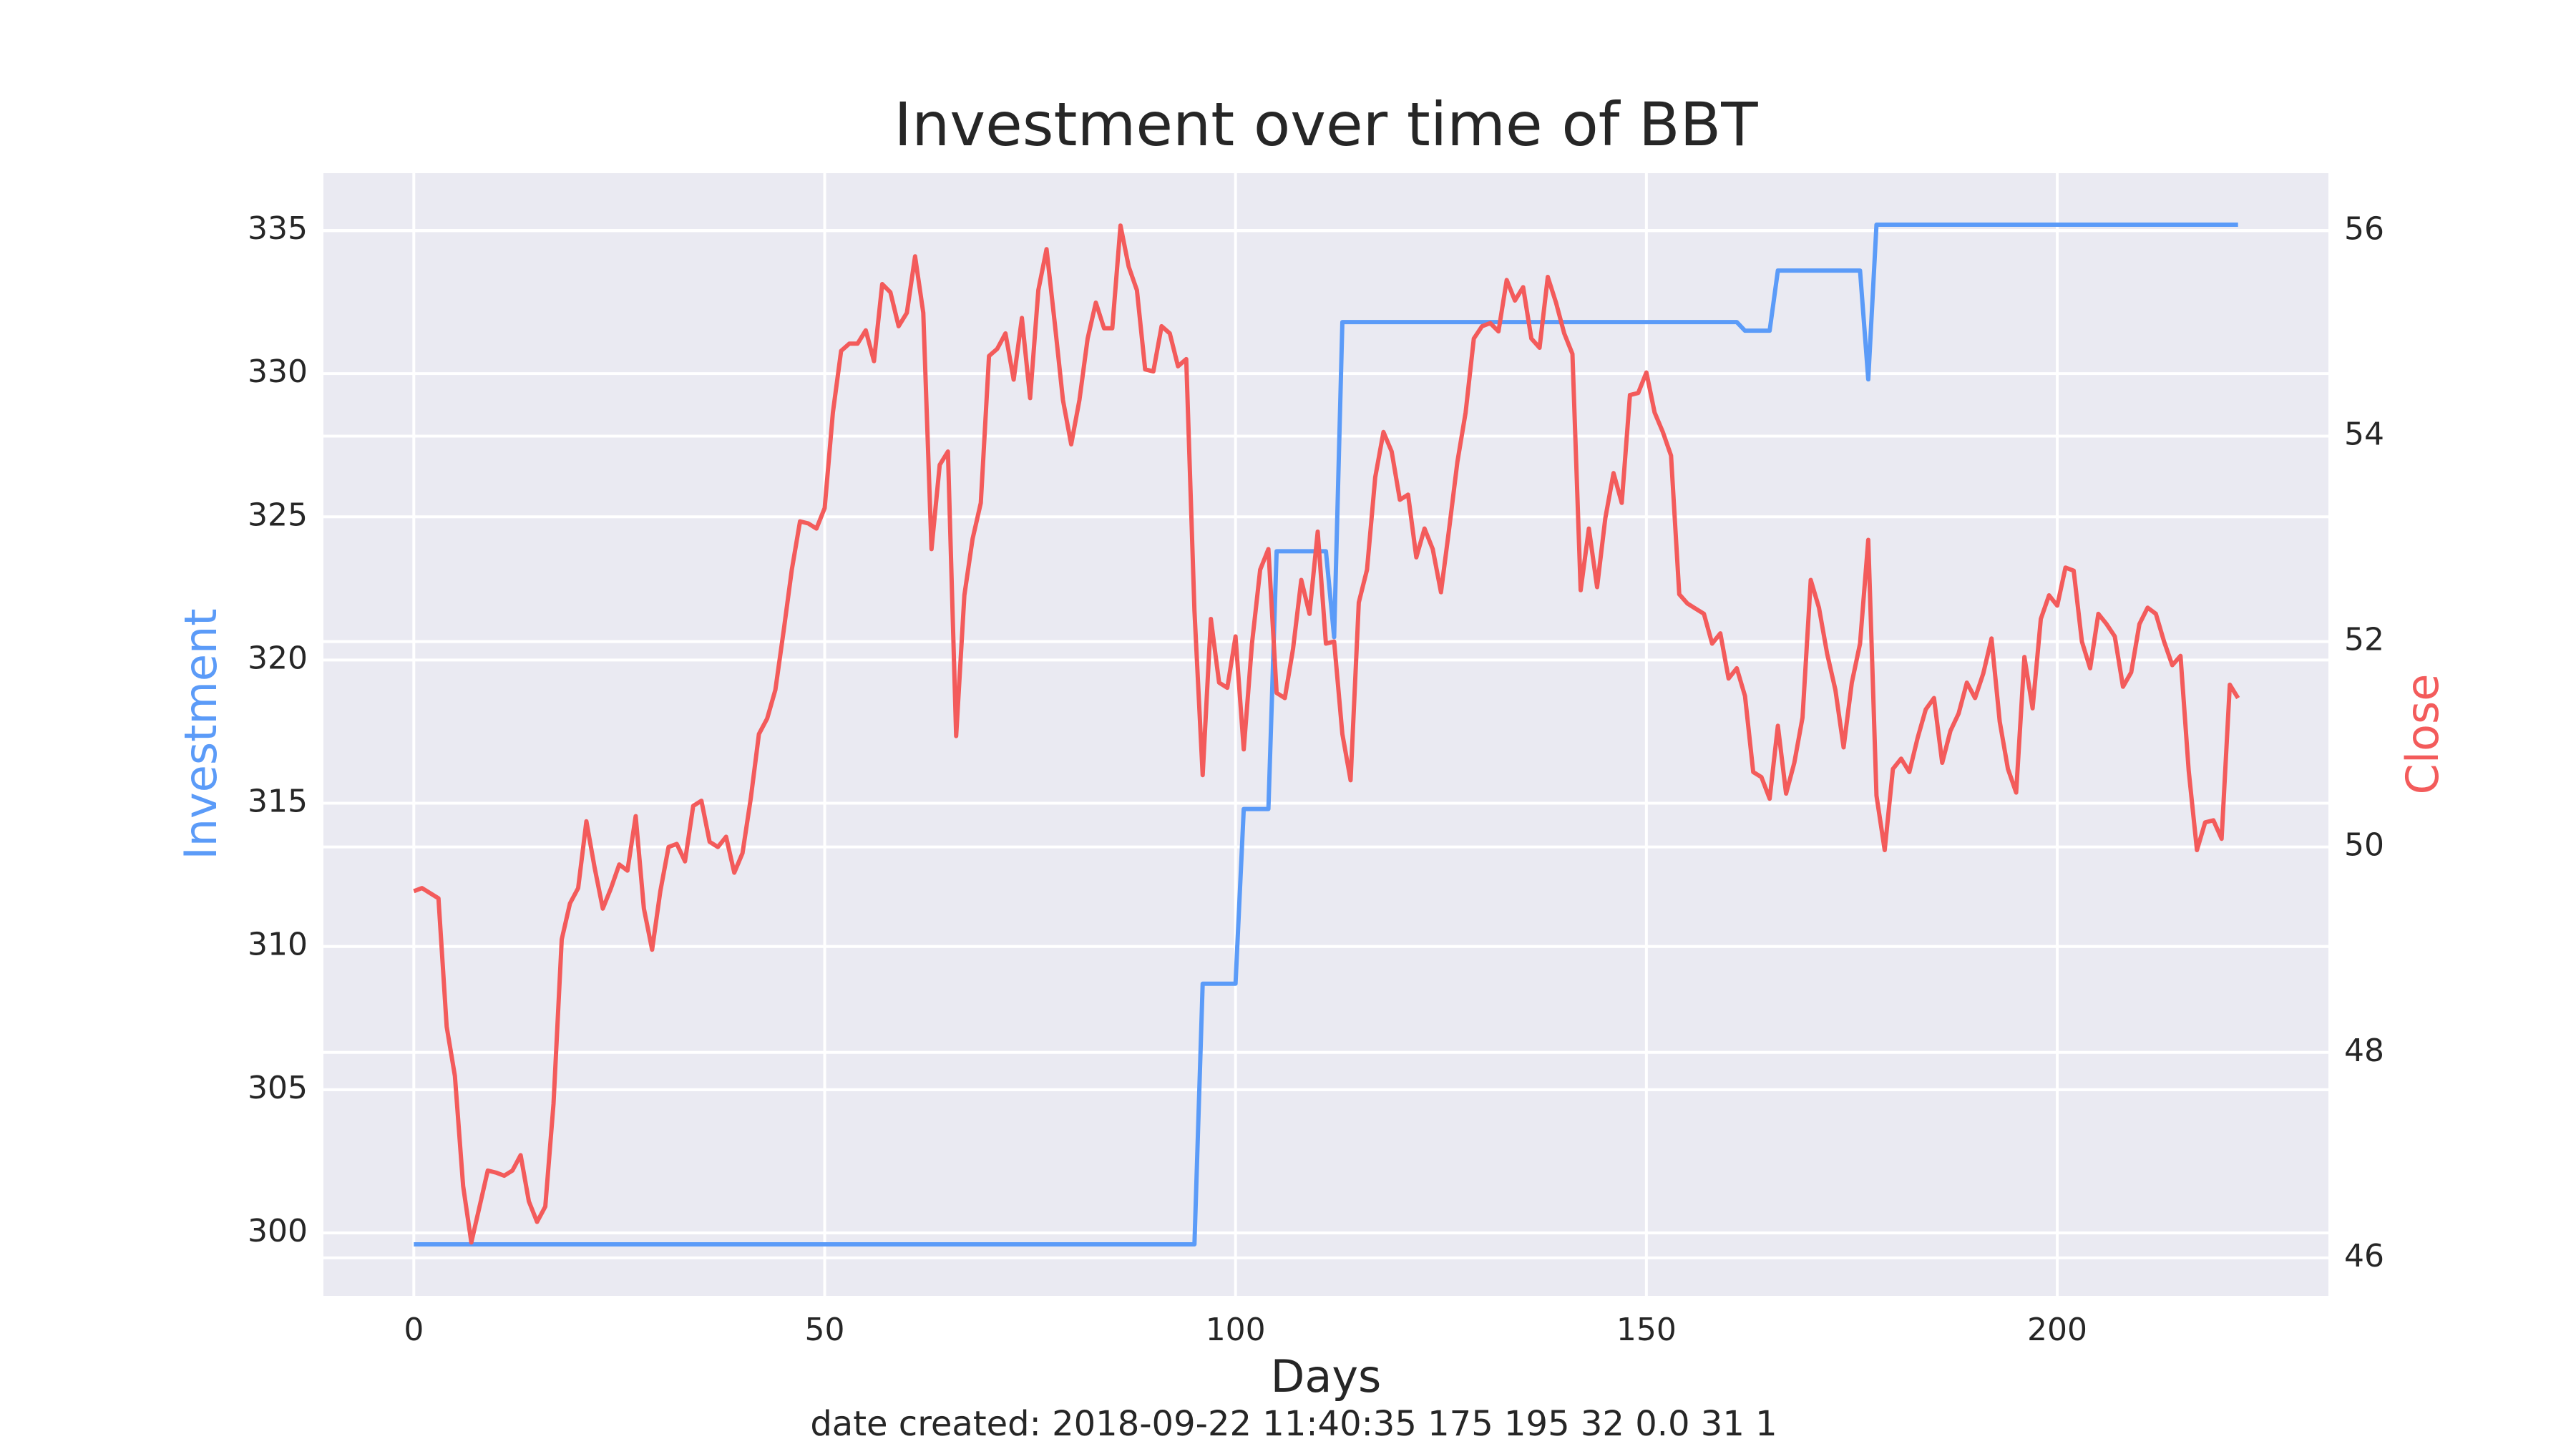 The height and width of the screenshot is (1449, 2576). Describe the element at coordinates (278, 1231) in the screenshot. I see `y-tick-label: 300` at that location.